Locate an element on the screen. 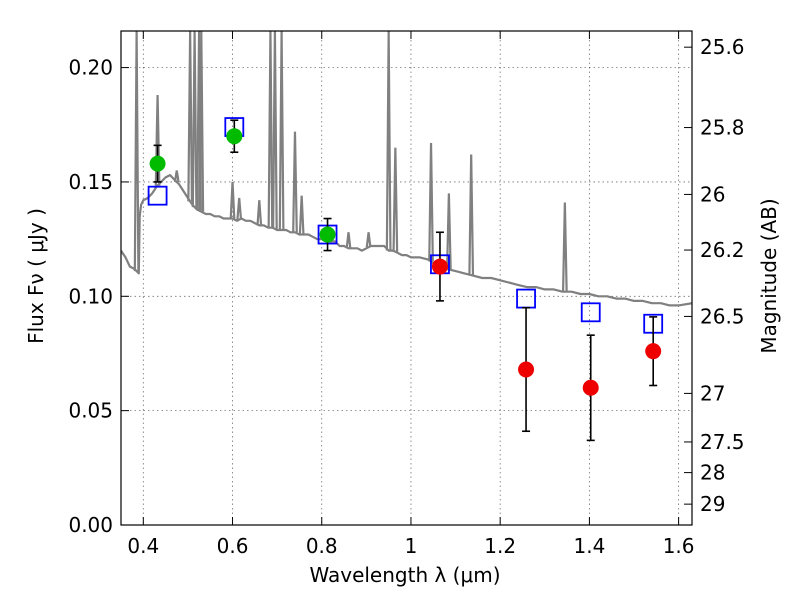 This screenshot has height=600, width=800. mag-tick-label: 26 is located at coordinates (712, 194).